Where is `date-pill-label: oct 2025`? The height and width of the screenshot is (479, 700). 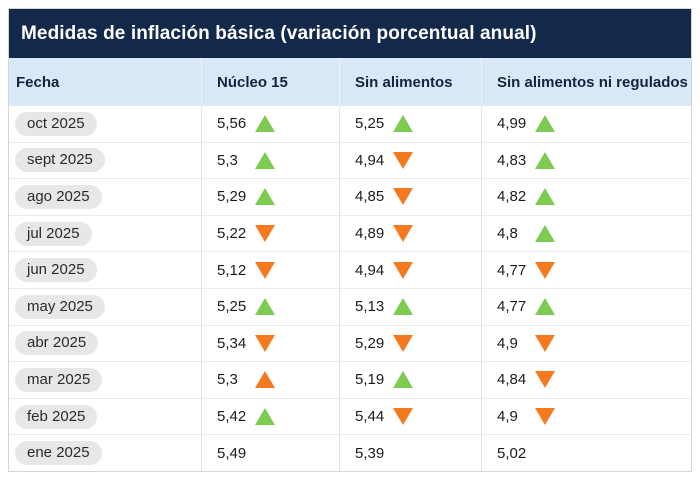 date-pill-label: oct 2025 is located at coordinates (56, 123).